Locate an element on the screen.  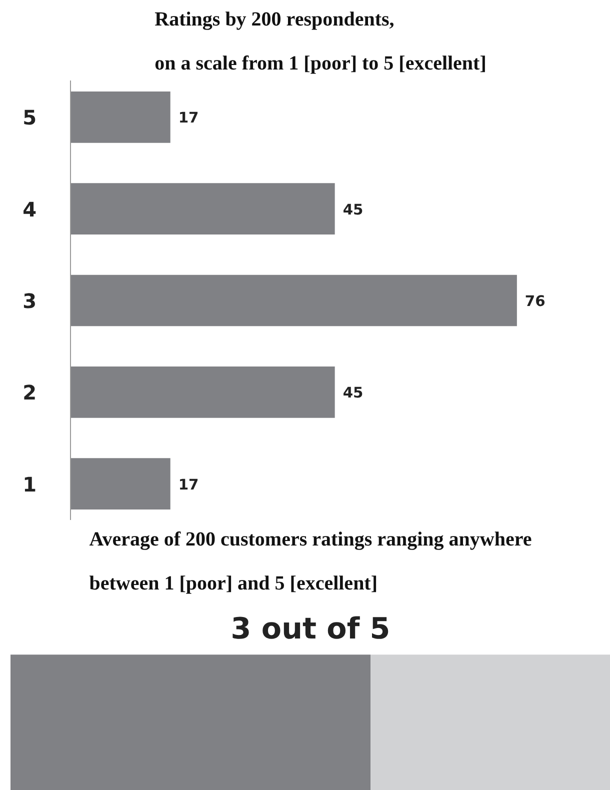
y-tick-label: 5 is located at coordinates (29, 118).